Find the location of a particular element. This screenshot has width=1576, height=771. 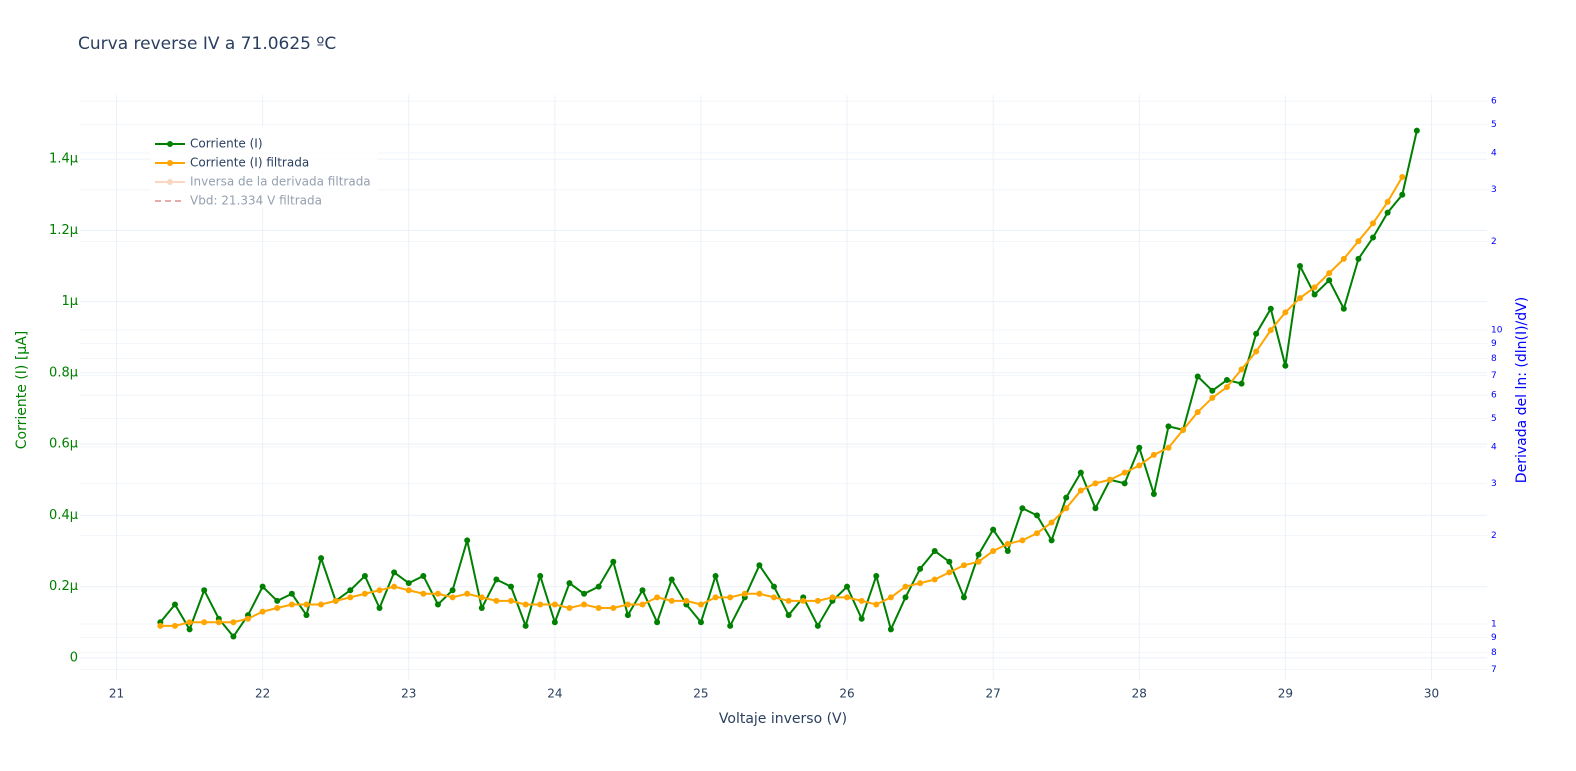

y2-tick-label: 7 is located at coordinates (1494, 376).